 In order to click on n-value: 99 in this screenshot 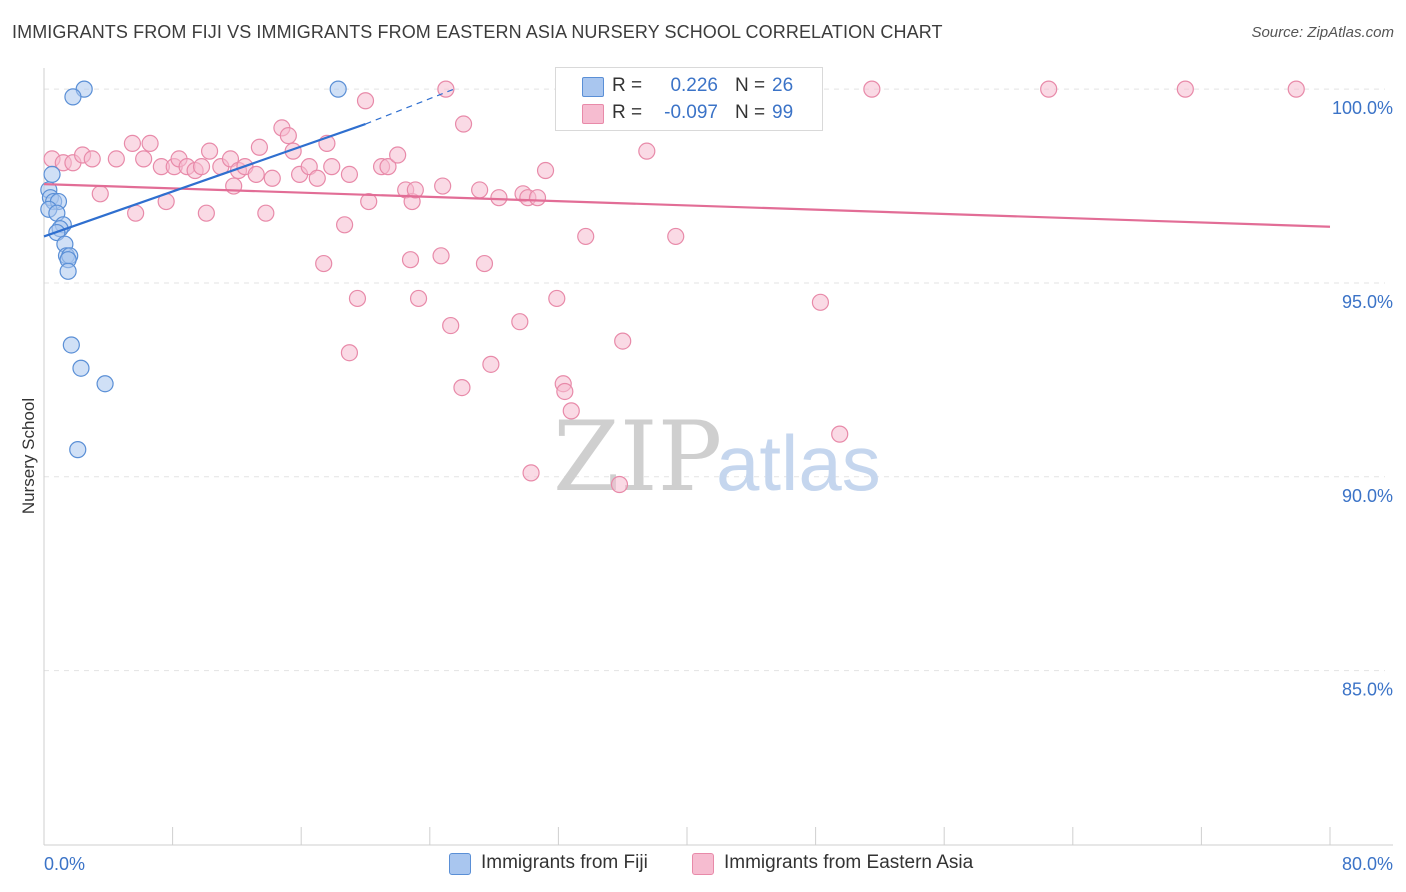, I will do `click(783, 112)`.